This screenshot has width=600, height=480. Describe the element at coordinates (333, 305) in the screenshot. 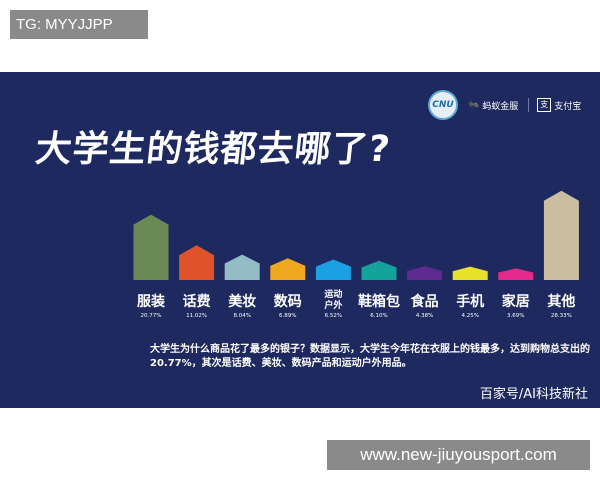

I see `category-label: 户外` at that location.